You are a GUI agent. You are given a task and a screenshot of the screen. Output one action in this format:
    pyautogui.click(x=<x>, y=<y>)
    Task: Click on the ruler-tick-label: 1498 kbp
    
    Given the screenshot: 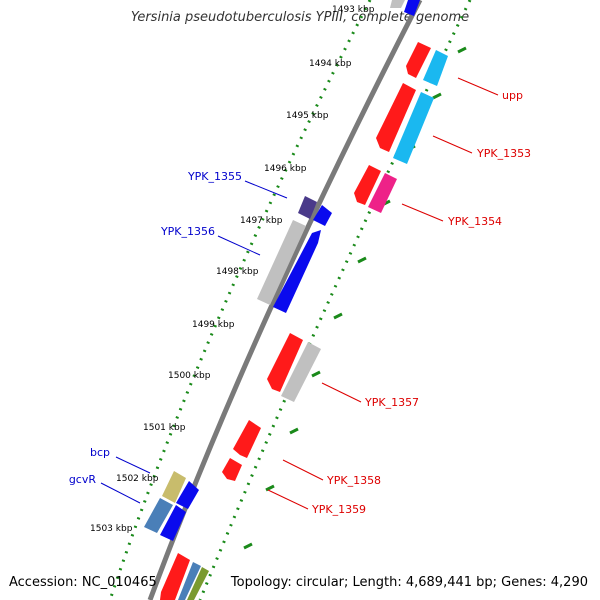 What is the action you would take?
    pyautogui.click(x=237, y=272)
    